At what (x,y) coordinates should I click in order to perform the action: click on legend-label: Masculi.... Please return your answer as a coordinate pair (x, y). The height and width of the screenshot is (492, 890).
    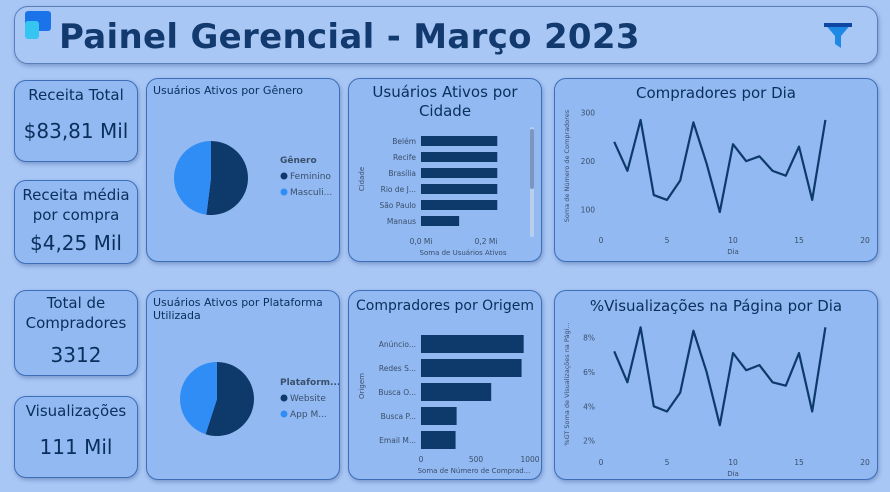
    Looking at the image, I should click on (311, 193).